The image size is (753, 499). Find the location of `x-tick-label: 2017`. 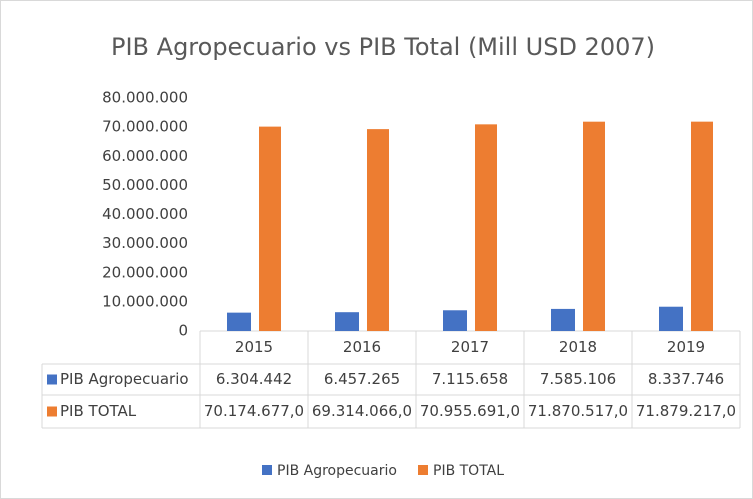

x-tick-label: 2017 is located at coordinates (470, 347).